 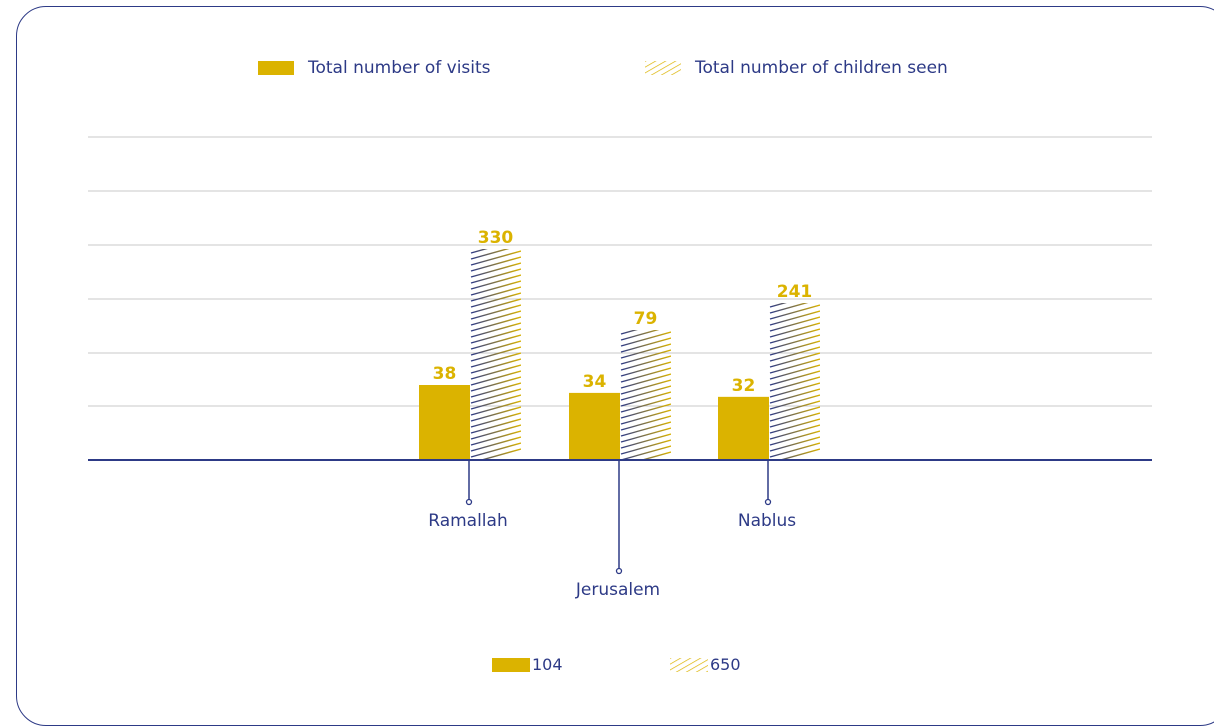 I want to click on bar-visits-jerusalem, so click(x=594, y=426).